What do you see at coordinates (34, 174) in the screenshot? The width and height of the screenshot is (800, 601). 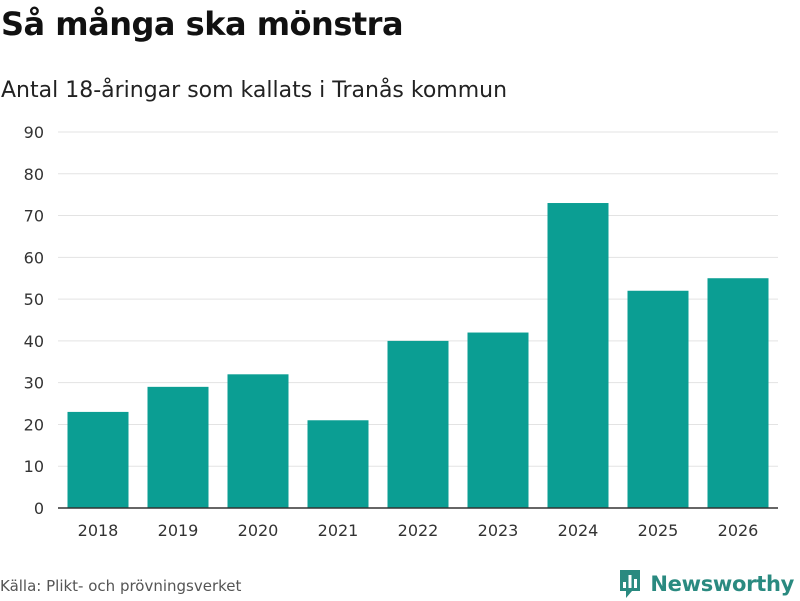 I see `y-tick-label: 80` at bounding box center [34, 174].